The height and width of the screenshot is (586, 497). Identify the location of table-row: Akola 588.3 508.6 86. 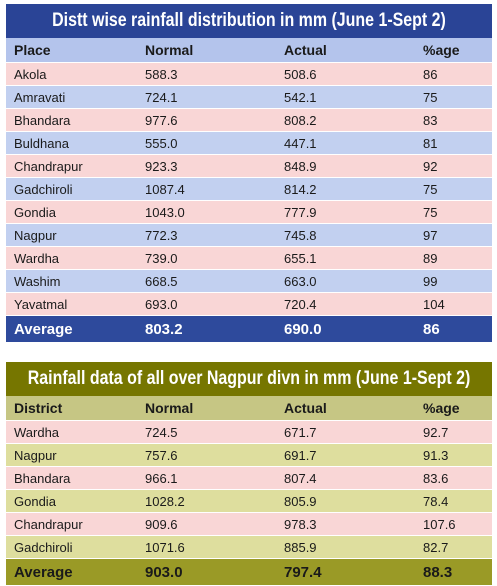
(249, 74).